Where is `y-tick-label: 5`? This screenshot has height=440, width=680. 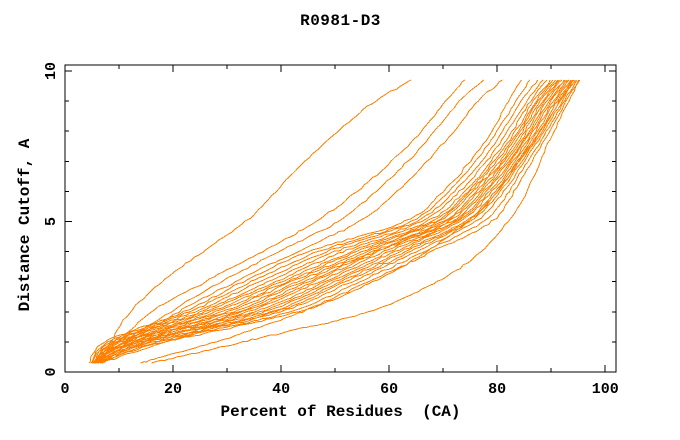
y-tick-label: 5 is located at coordinates (51, 221).